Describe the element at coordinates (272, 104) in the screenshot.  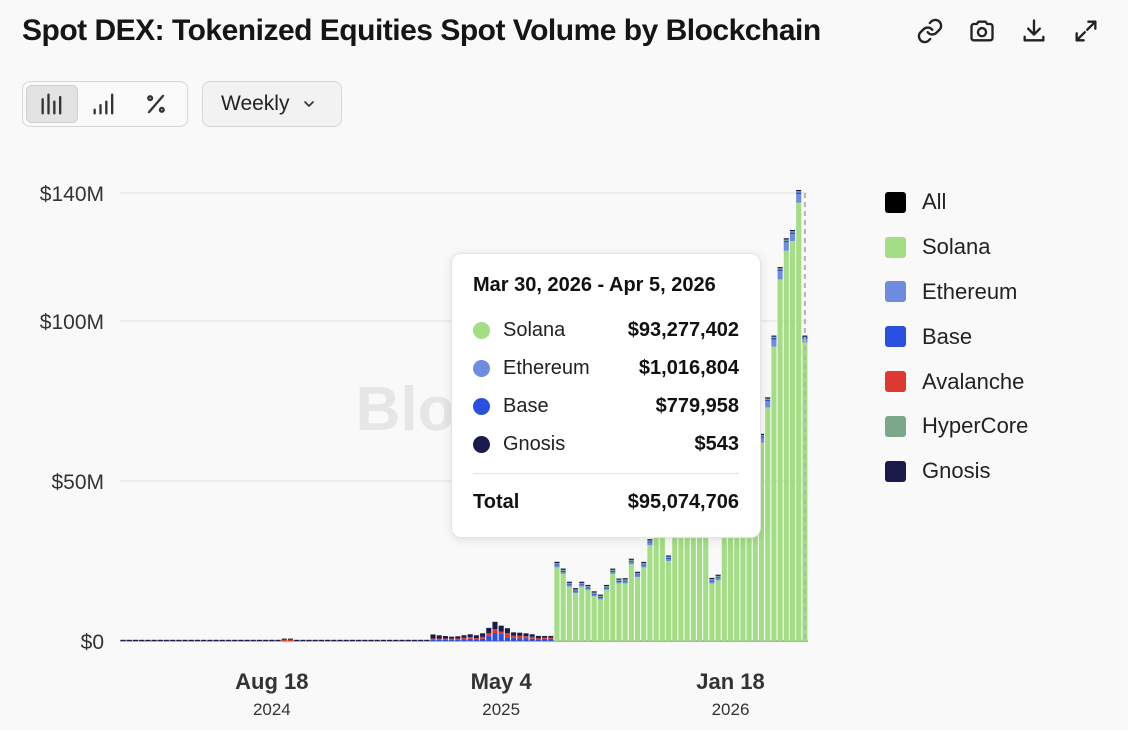
I see `period-select: Weekly` at that location.